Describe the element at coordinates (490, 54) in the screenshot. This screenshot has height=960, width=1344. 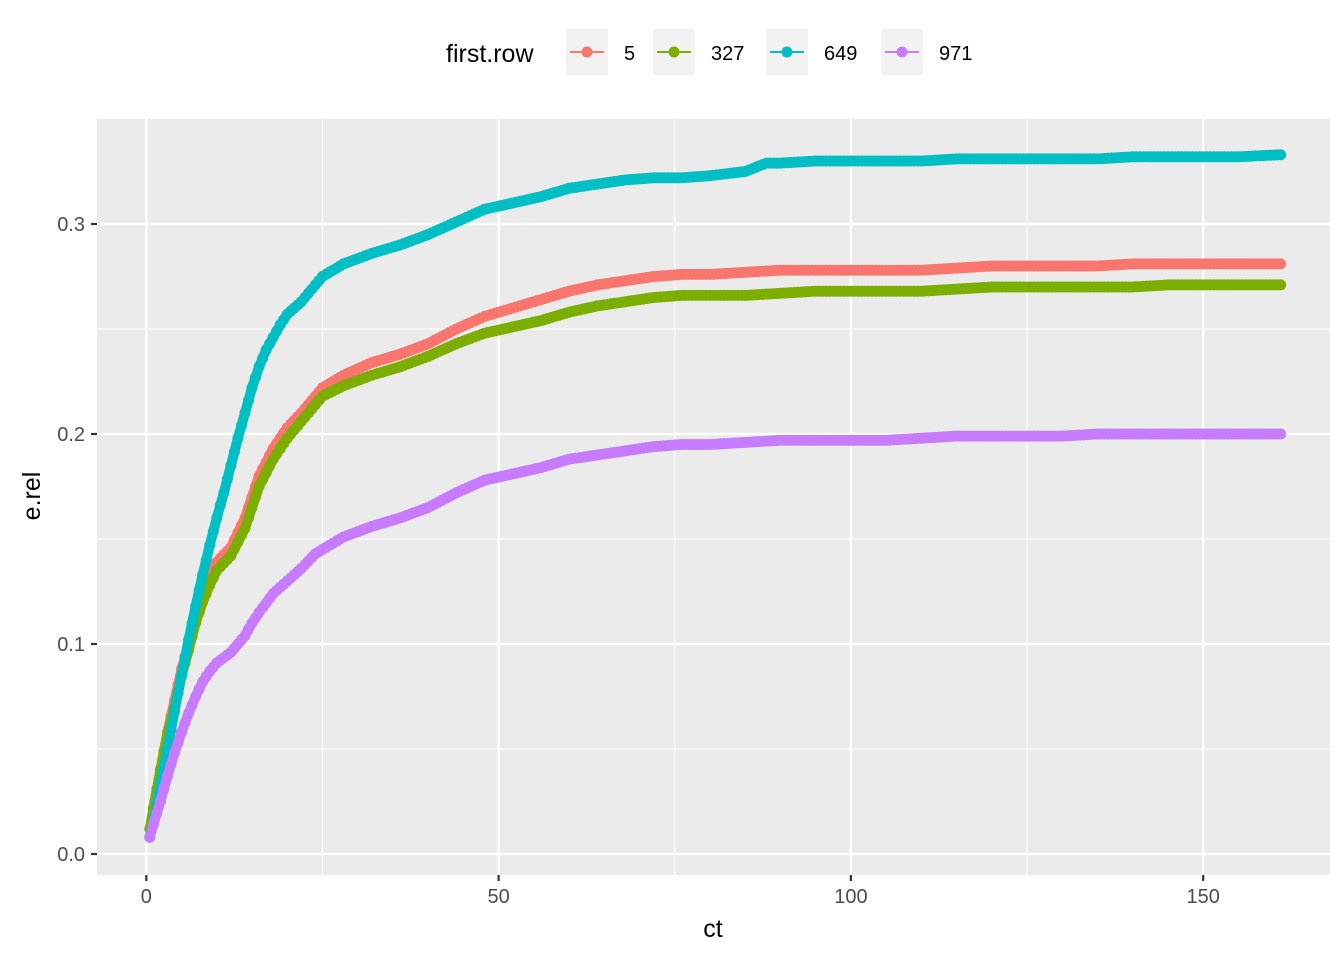
I see `legend-title: first.row` at that location.